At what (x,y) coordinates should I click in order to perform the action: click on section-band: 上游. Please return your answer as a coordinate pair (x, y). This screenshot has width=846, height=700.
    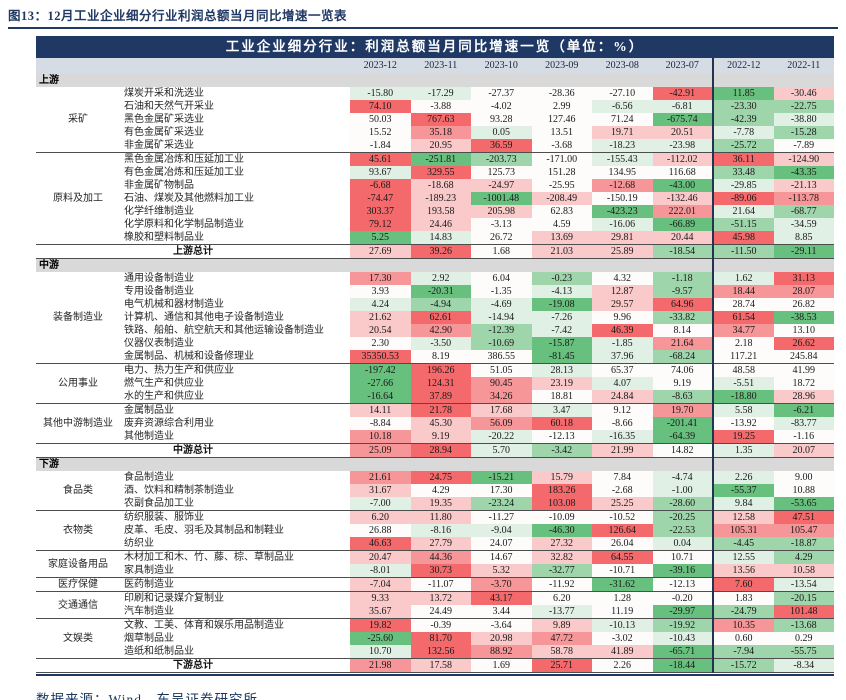
    Looking at the image, I should click on (374, 80).